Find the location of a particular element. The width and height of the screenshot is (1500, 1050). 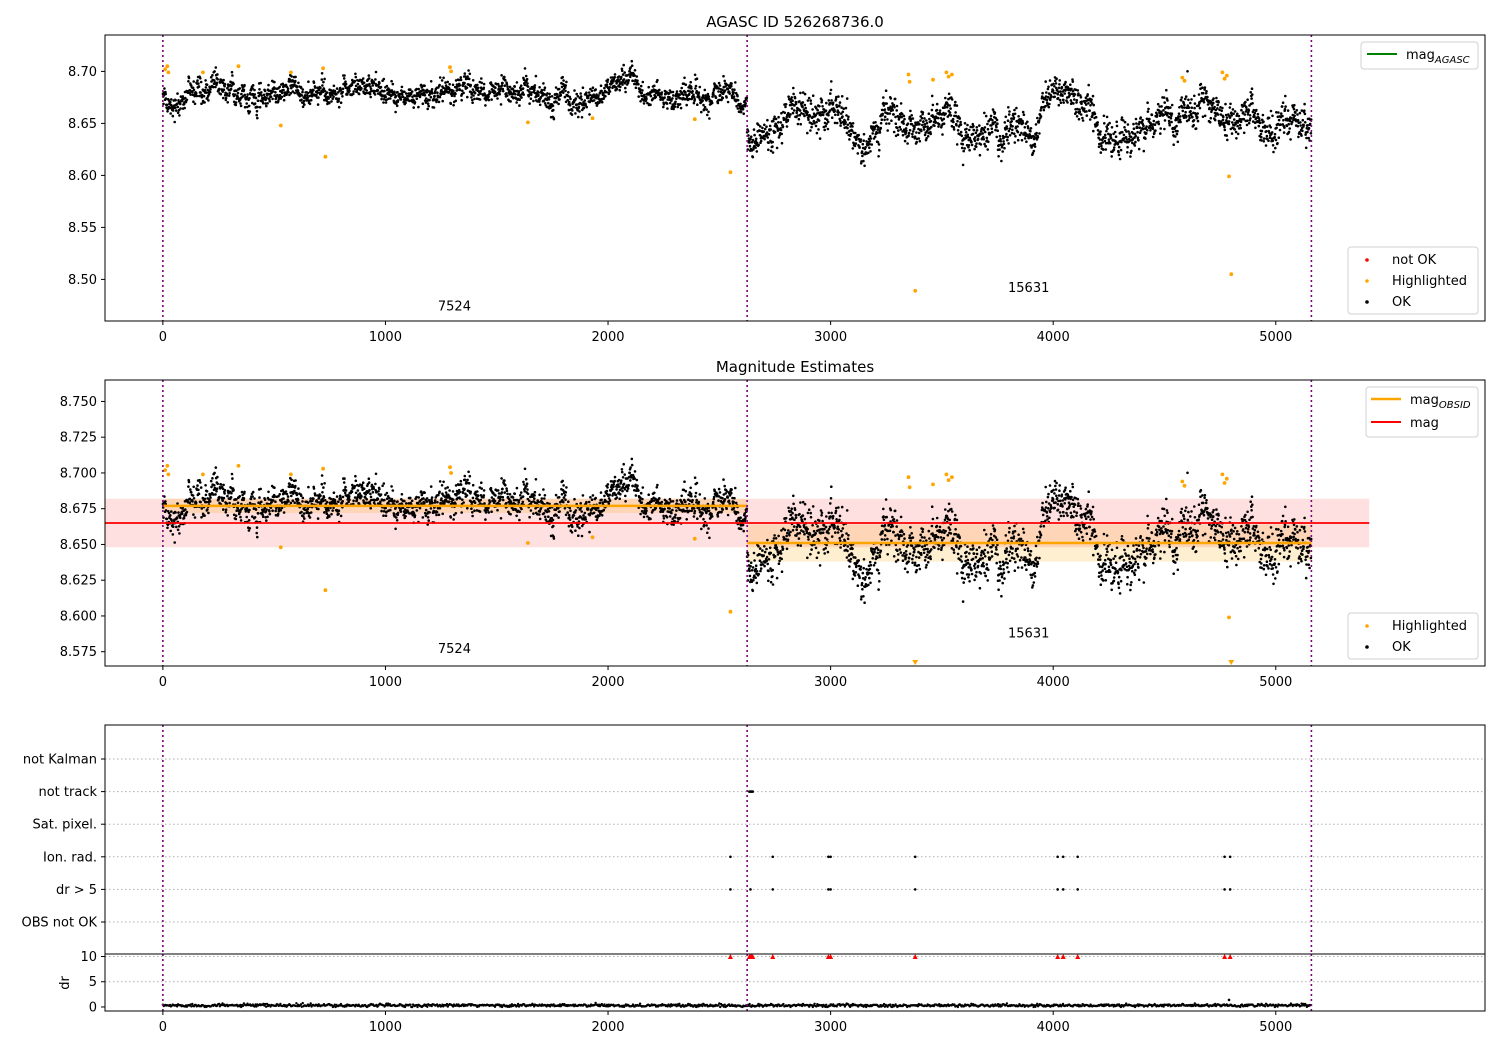

highlighted-point is located at coordinates (1226, 75).